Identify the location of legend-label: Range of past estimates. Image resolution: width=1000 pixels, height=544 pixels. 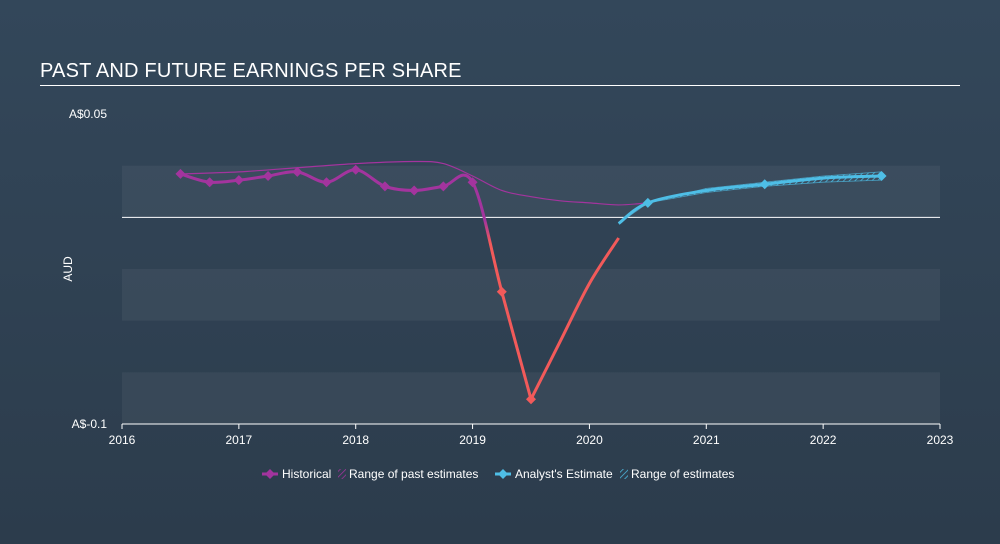
(413, 474).